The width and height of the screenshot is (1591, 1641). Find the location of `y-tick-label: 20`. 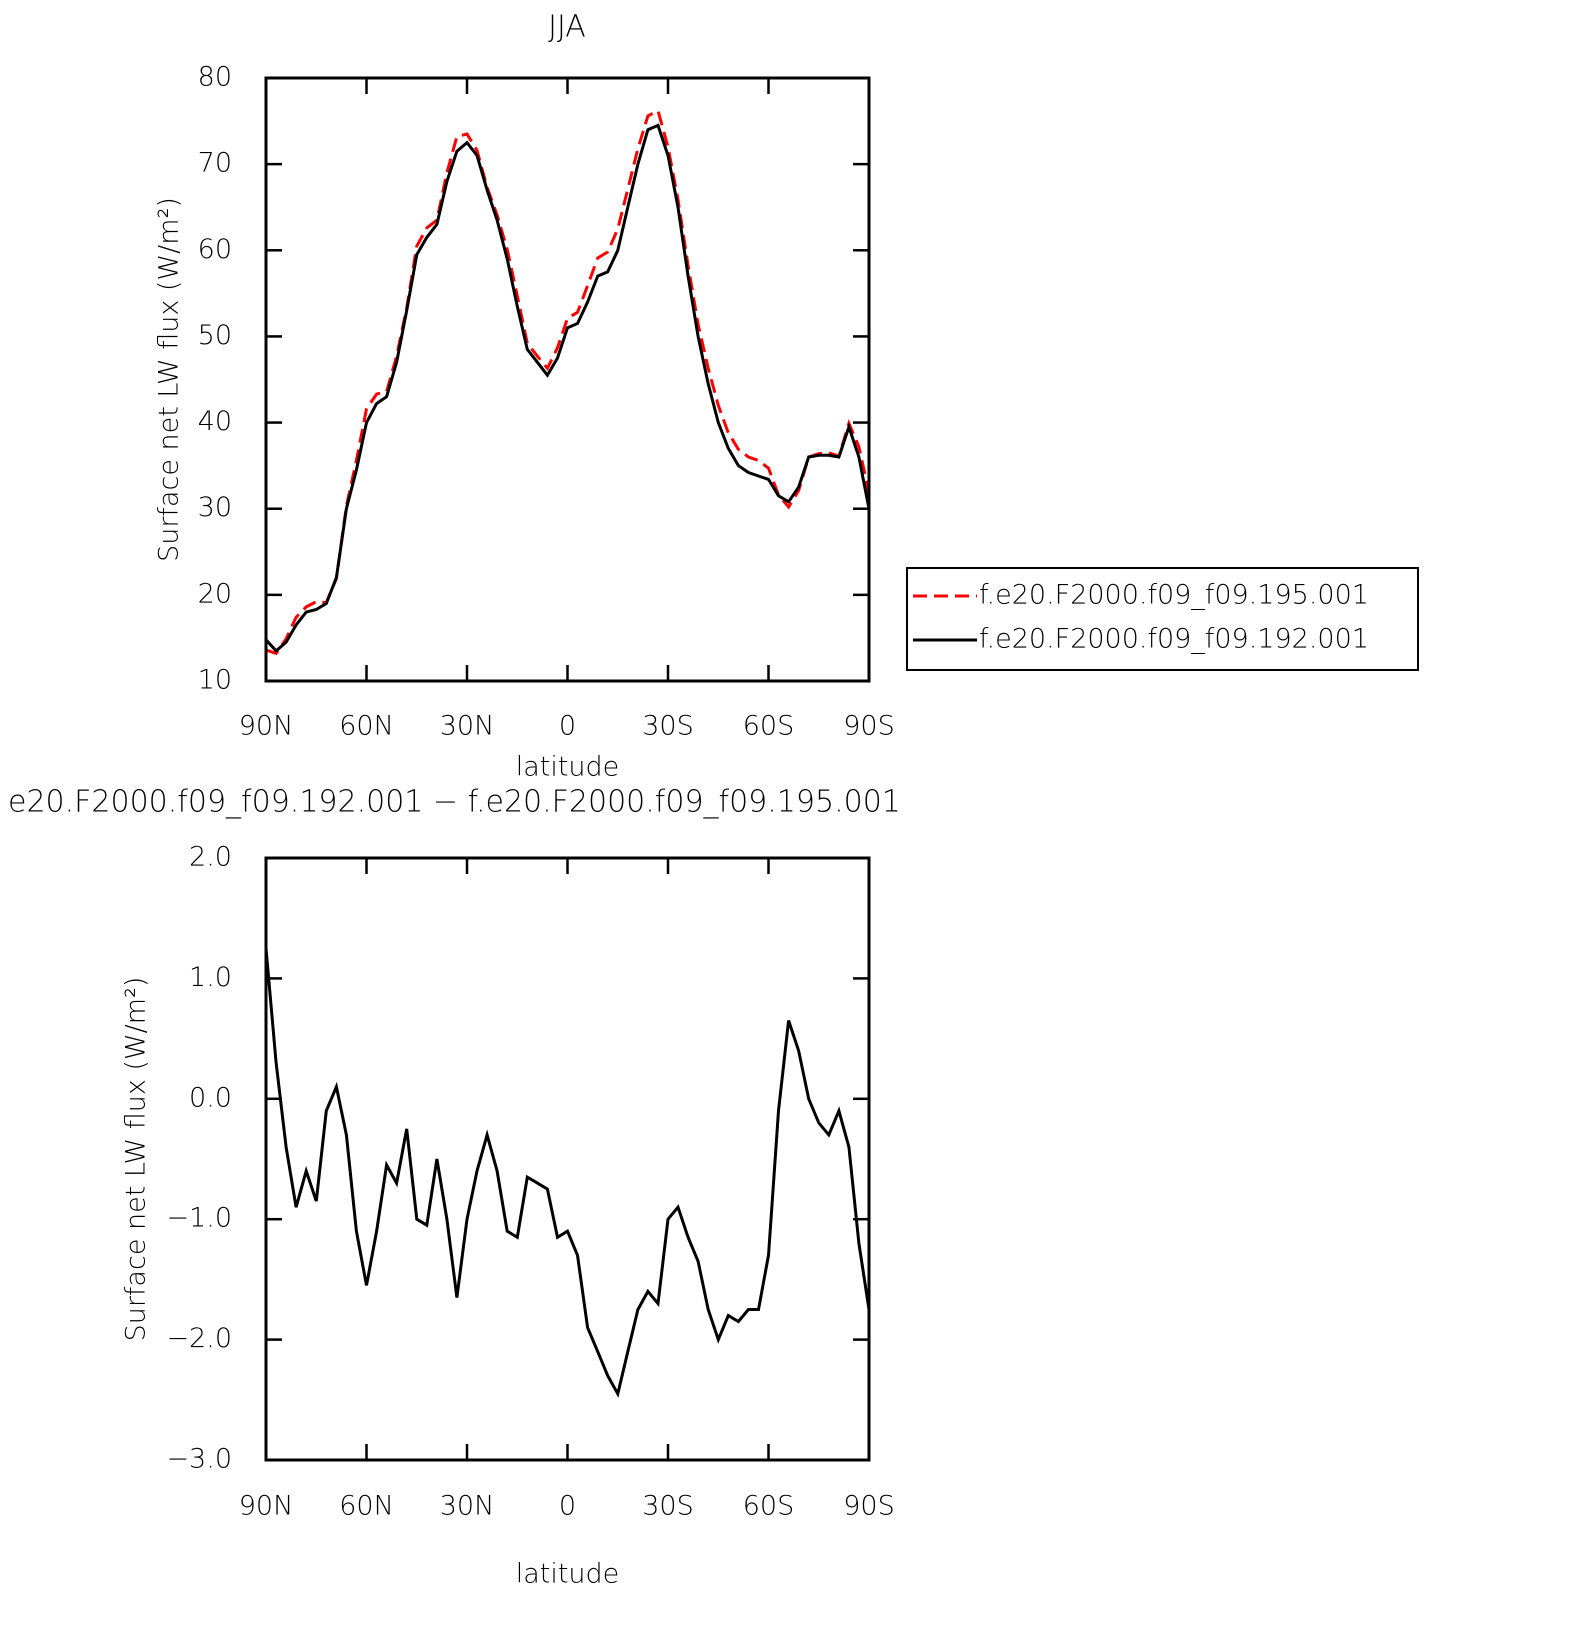

y-tick-label: 20 is located at coordinates (215, 593).